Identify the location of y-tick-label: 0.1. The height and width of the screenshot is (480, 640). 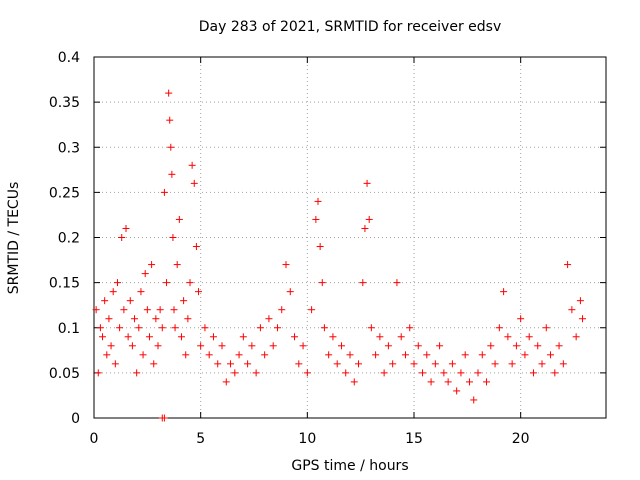
(69, 329).